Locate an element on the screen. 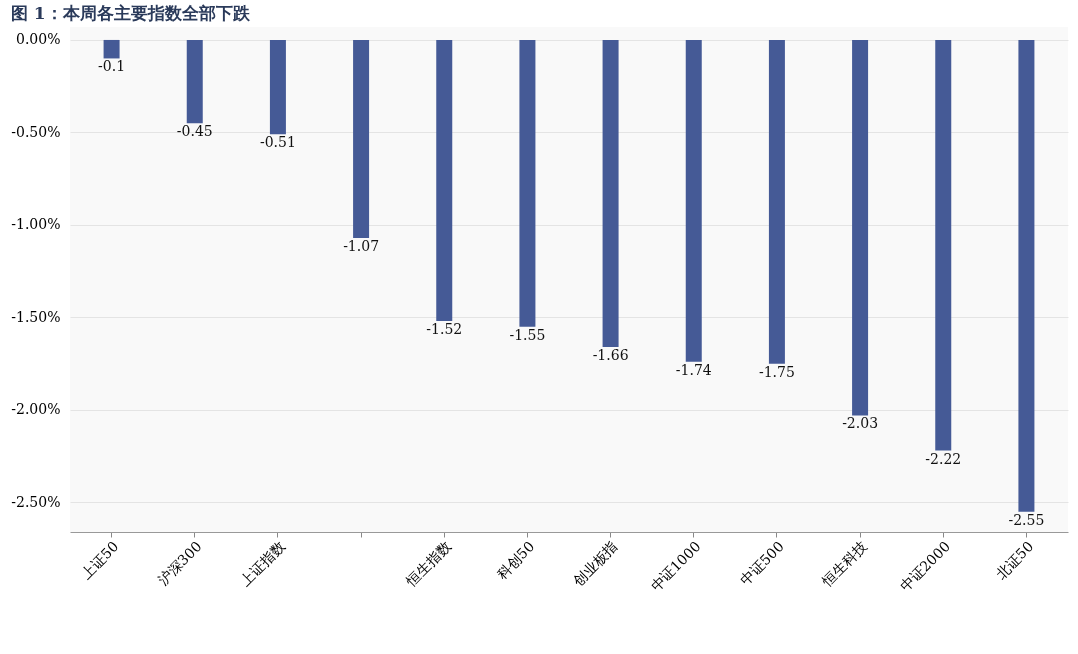 This screenshot has height=654, width=1078. data-label: -1.07 is located at coordinates (361, 245).